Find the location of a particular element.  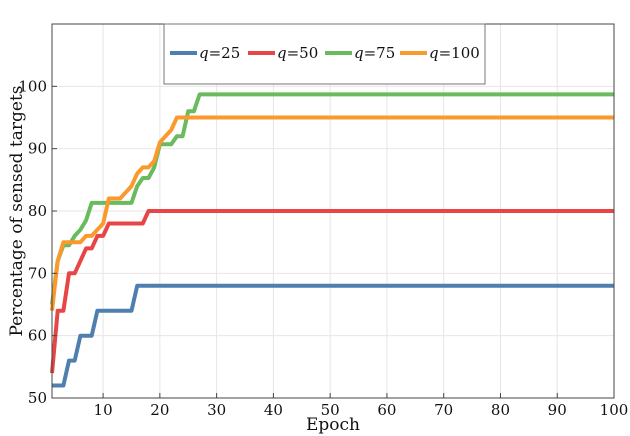

legend-label: q=100 is located at coordinates (454, 53).